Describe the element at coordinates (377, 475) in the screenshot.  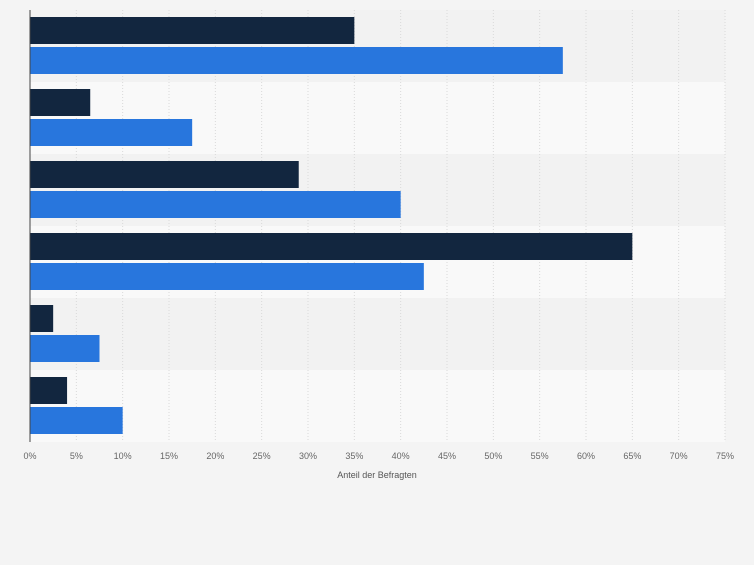
I see `x-axis-title: Anteil der Befragten` at that location.